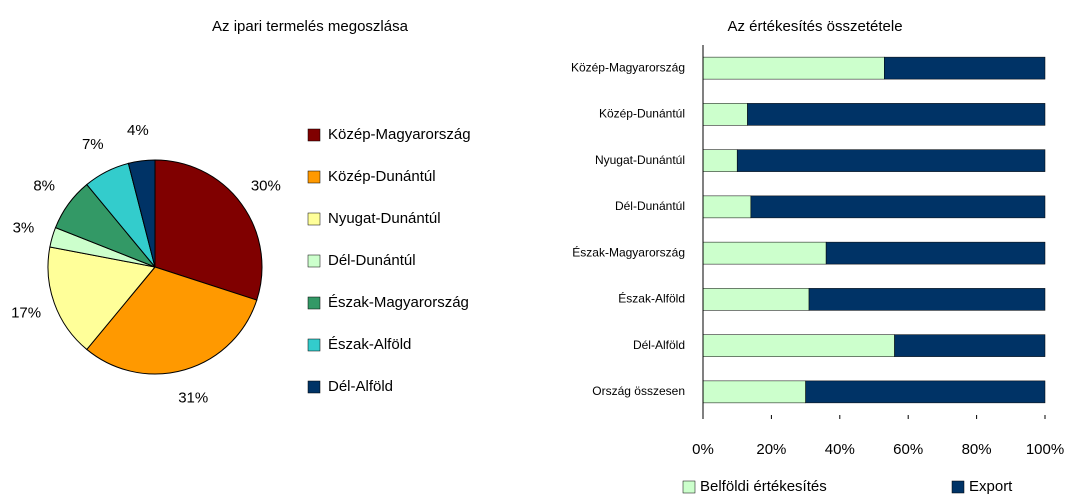 The width and height of the screenshot is (1069, 497). I want to click on pie-title: Az ipari termelés megoszlása, so click(310, 26).